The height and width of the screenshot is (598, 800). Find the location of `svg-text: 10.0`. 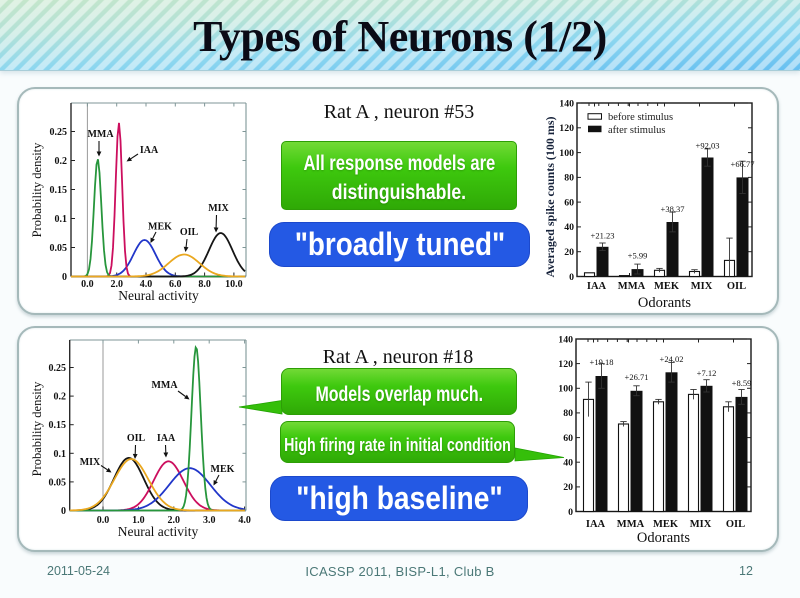

svg-text: 10.0 is located at coordinates (234, 284).